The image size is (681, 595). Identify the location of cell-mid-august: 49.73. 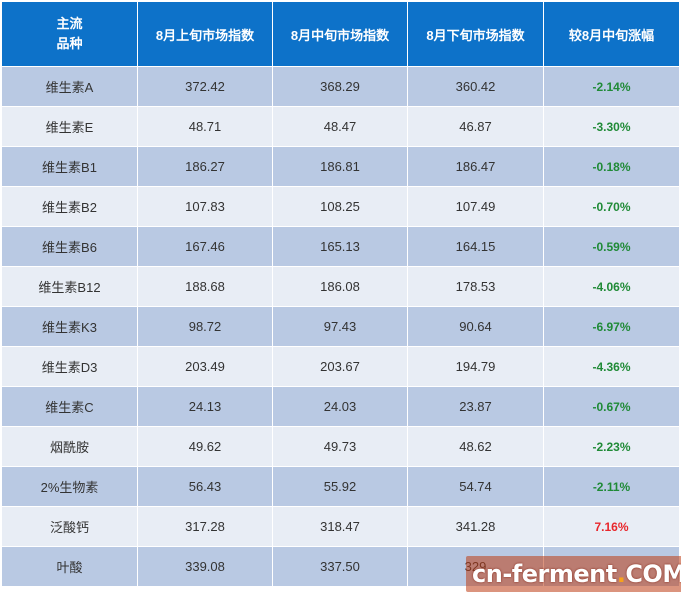
(340, 446).